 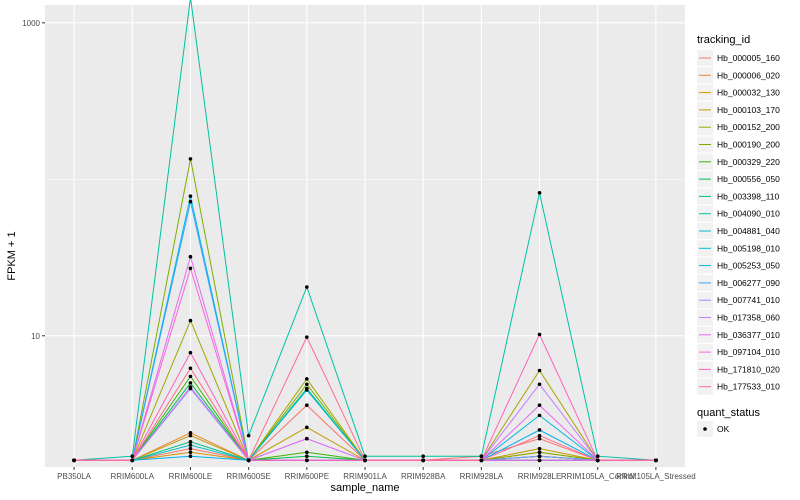 I want to click on legend-label: Hb_000006_020, so click(x=748, y=75).